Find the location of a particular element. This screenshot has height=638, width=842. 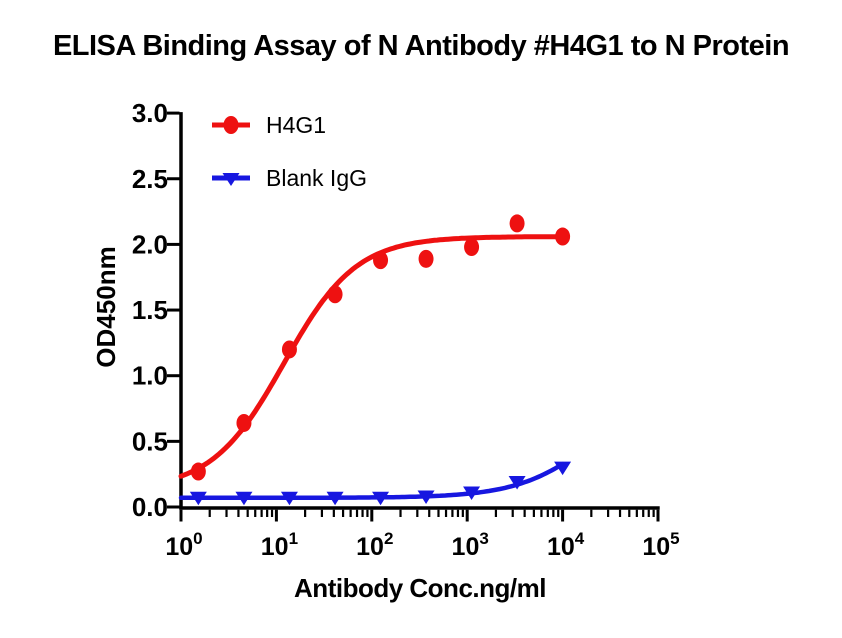

legend-label: H4G1 is located at coordinates (296, 125).